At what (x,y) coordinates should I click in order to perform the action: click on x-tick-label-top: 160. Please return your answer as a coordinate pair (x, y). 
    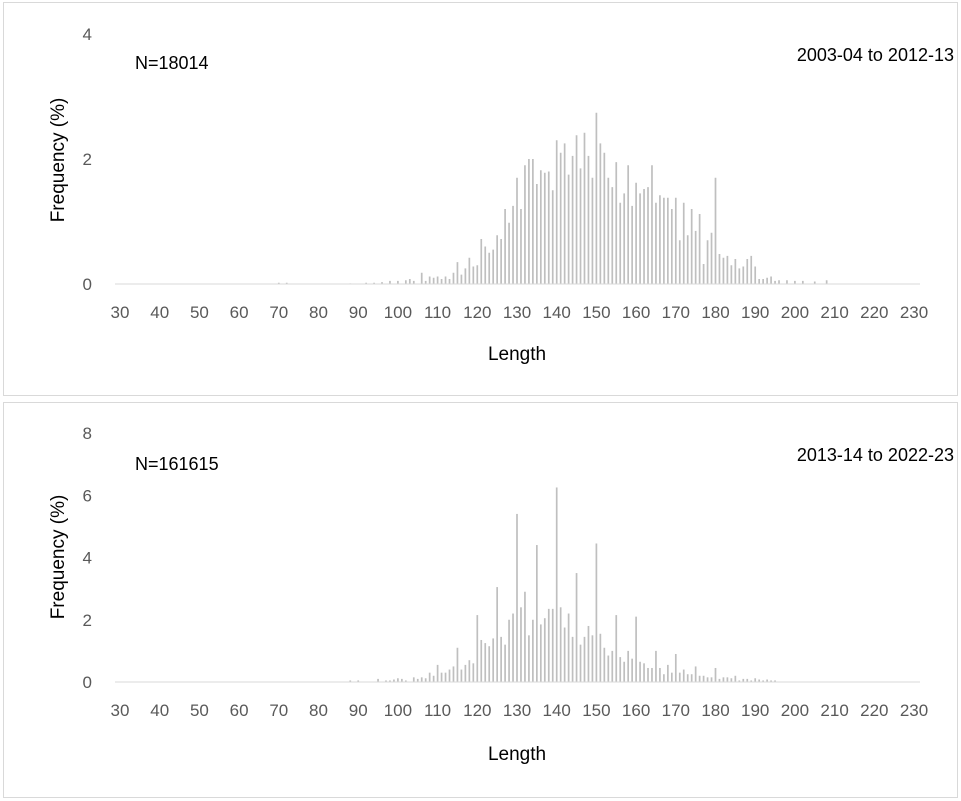
    Looking at the image, I should click on (636, 312).